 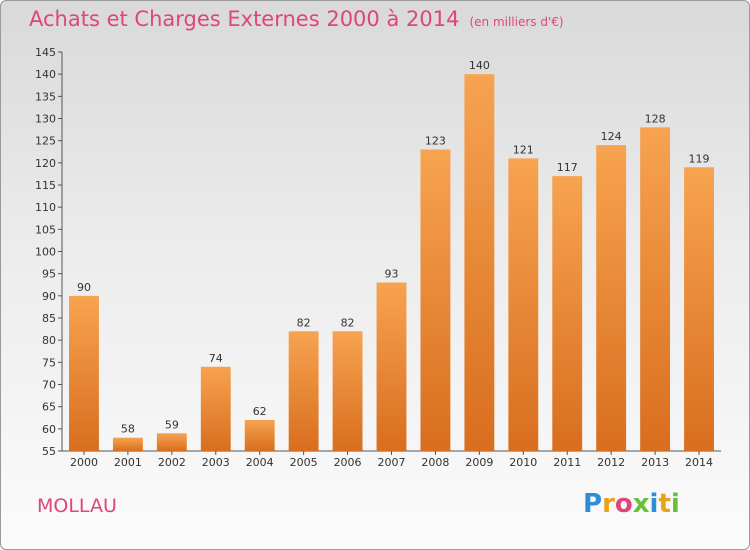 What do you see at coordinates (593, 504) in the screenshot?
I see `logo-letter: P` at bounding box center [593, 504].